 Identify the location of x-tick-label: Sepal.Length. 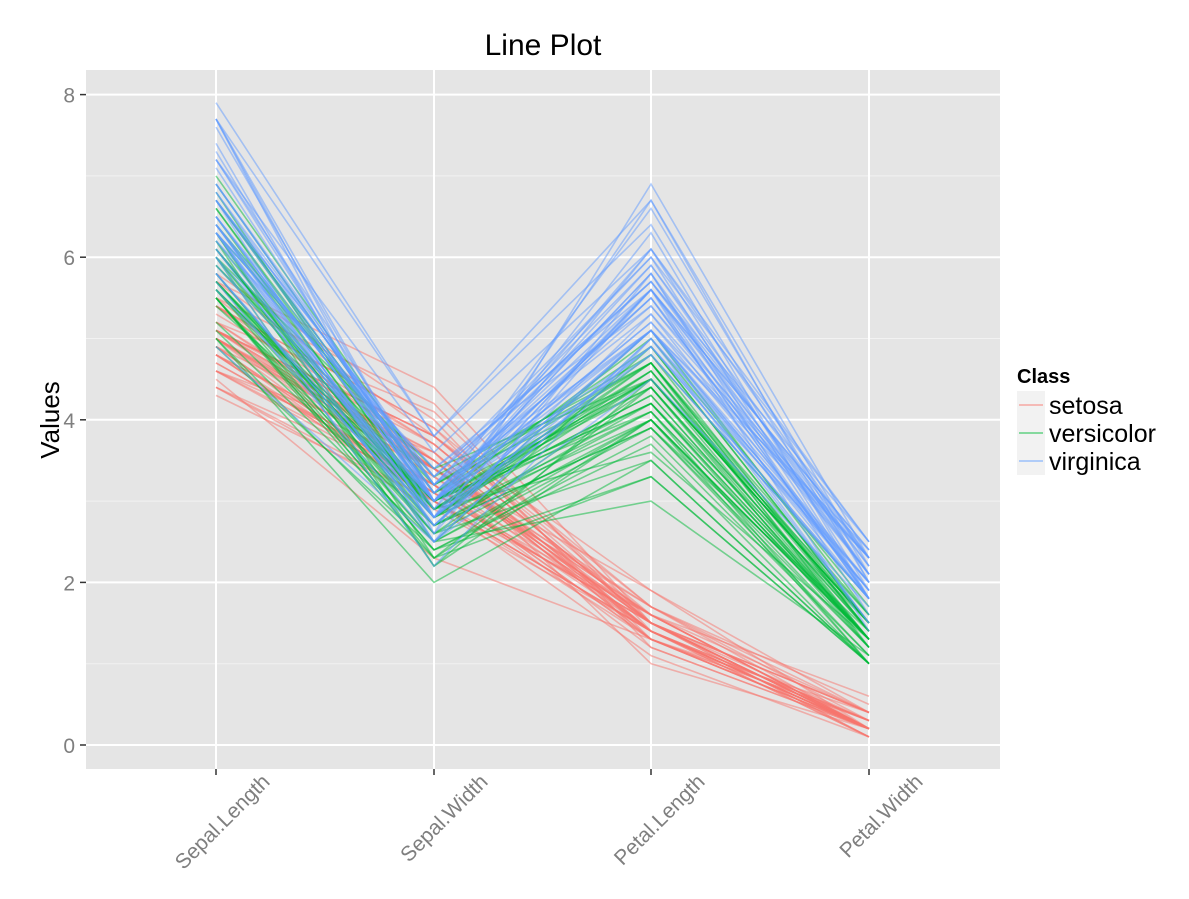
(223, 822).